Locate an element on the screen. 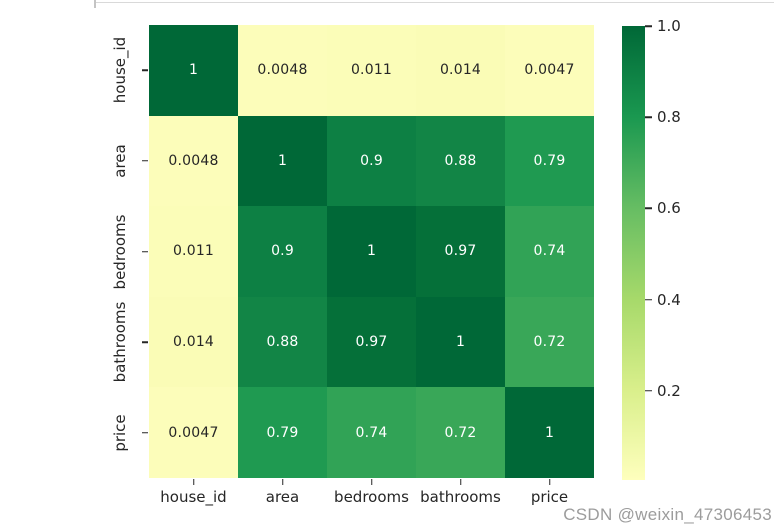 This screenshot has width=774, height=532. heatmap-cell-house_id-bathrooms: 0.014 is located at coordinates (460, 70).